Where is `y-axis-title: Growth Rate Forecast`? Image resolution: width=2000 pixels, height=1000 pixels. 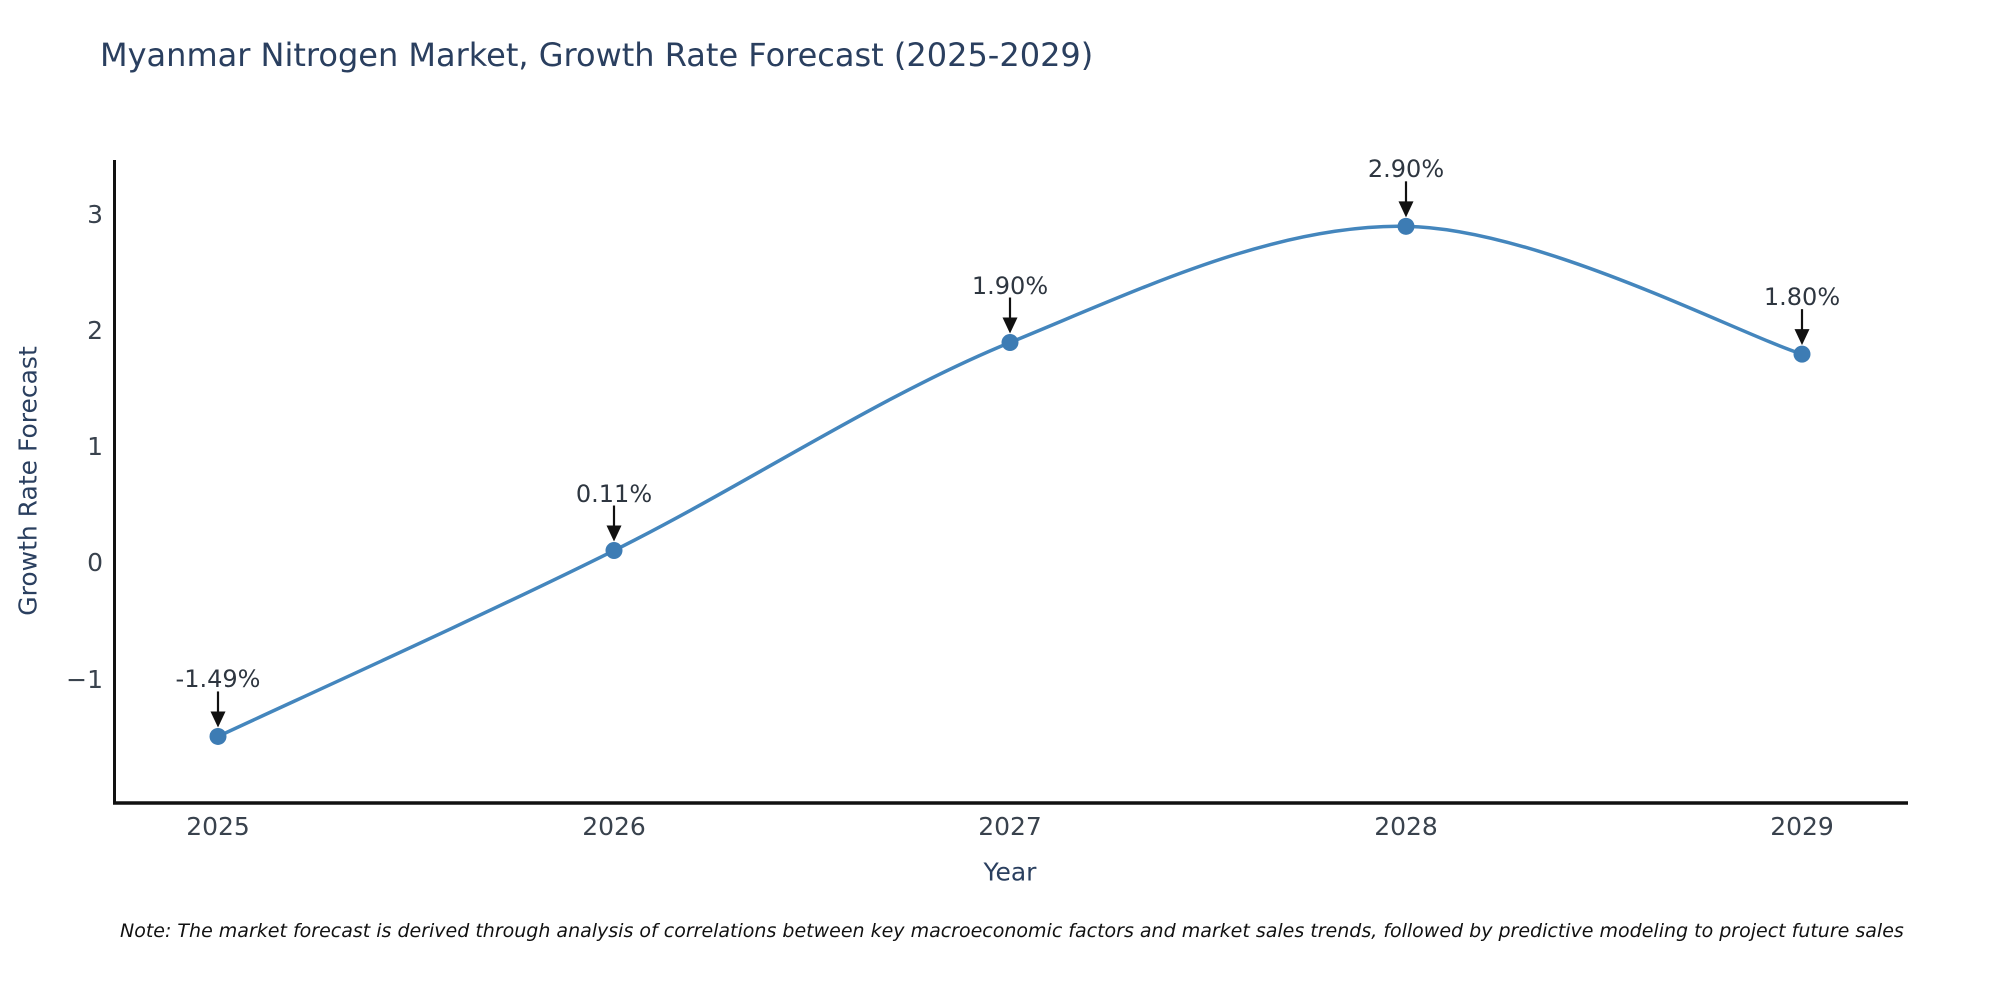 y-axis-title: Growth Rate Forecast is located at coordinates (28, 481).